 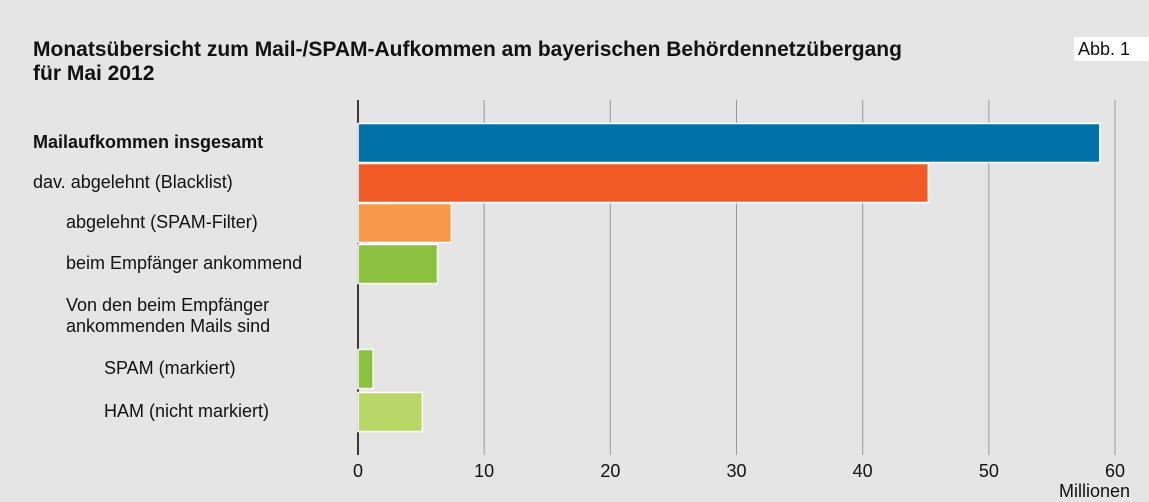 What do you see at coordinates (1115, 471) in the screenshot?
I see `x-tick-label: 60` at bounding box center [1115, 471].